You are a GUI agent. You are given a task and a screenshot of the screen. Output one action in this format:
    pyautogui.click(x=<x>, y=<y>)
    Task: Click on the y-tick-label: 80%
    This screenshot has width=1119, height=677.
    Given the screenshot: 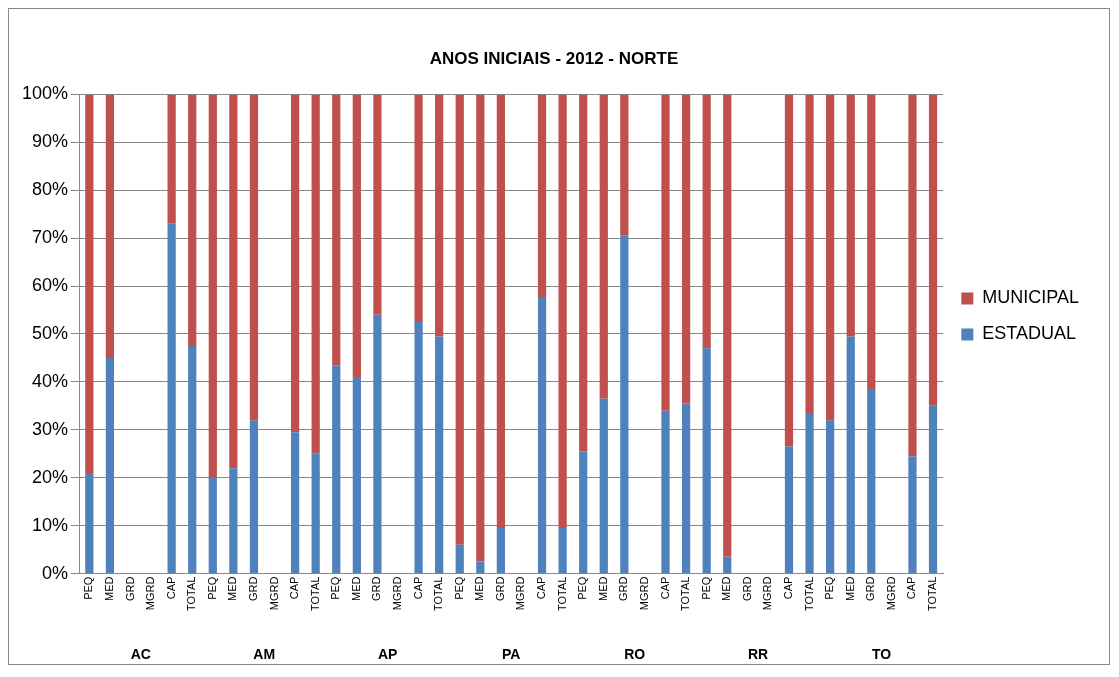 What is the action you would take?
    pyautogui.click(x=50, y=189)
    